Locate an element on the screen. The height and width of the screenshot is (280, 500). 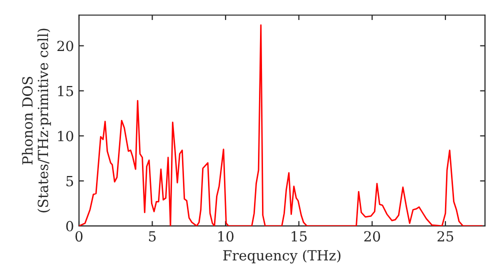
y-axis-title: Phonon DOS (States/THz·primitive cell) is located at coordinates (36, 120).